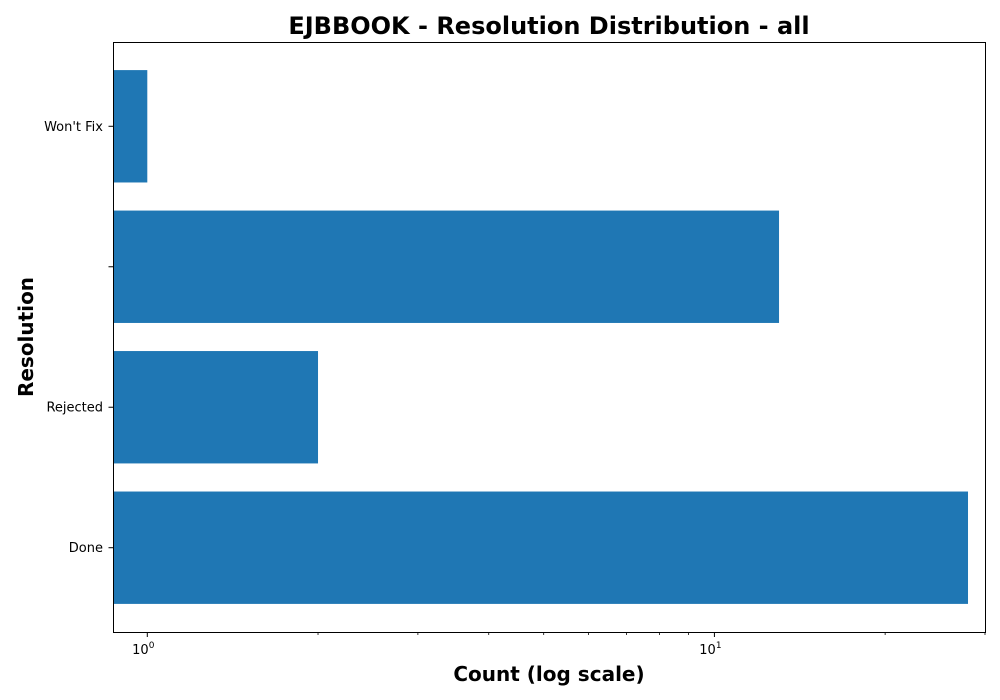 The height and width of the screenshot is (700, 1000). I want to click on bar-unlabeled, so click(446, 266).